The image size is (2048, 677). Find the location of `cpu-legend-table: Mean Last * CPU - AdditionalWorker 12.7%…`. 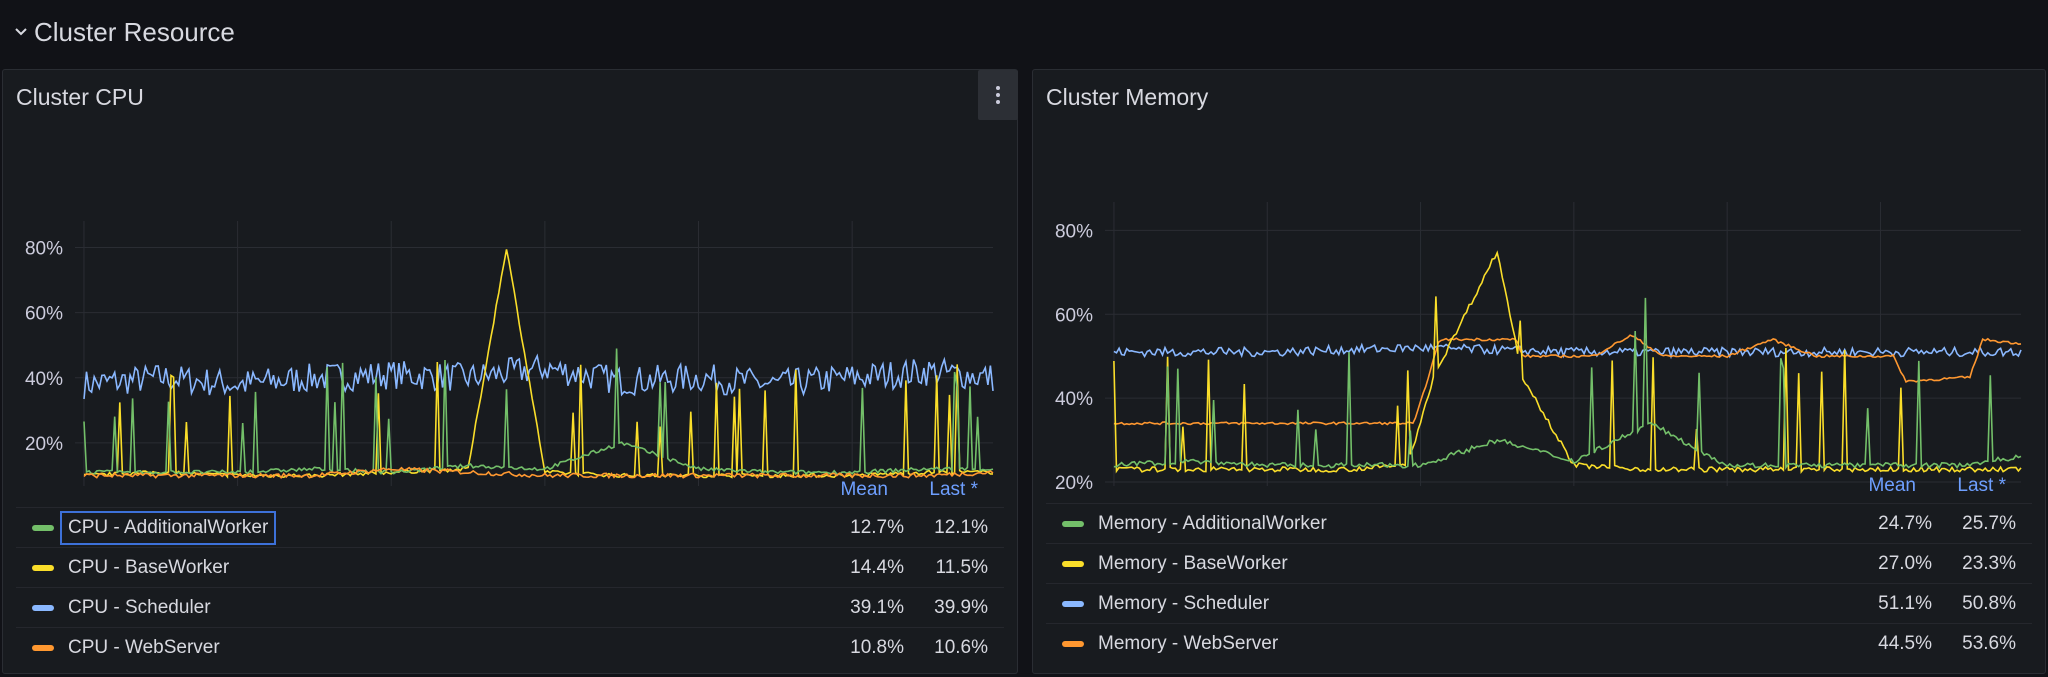

cpu-legend-table: Mean Last * CPU - AdditionalWorker 12.7%… is located at coordinates (510, 570).